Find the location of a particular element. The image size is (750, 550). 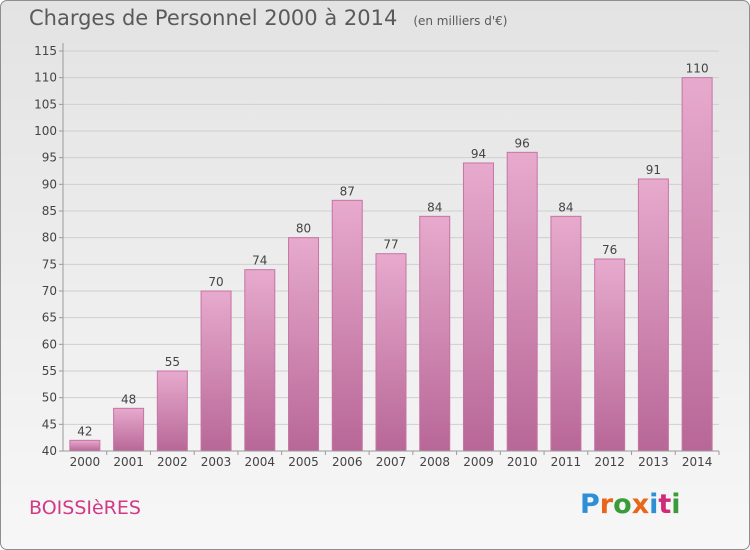

y-tick-label: 65 is located at coordinates (49, 318).